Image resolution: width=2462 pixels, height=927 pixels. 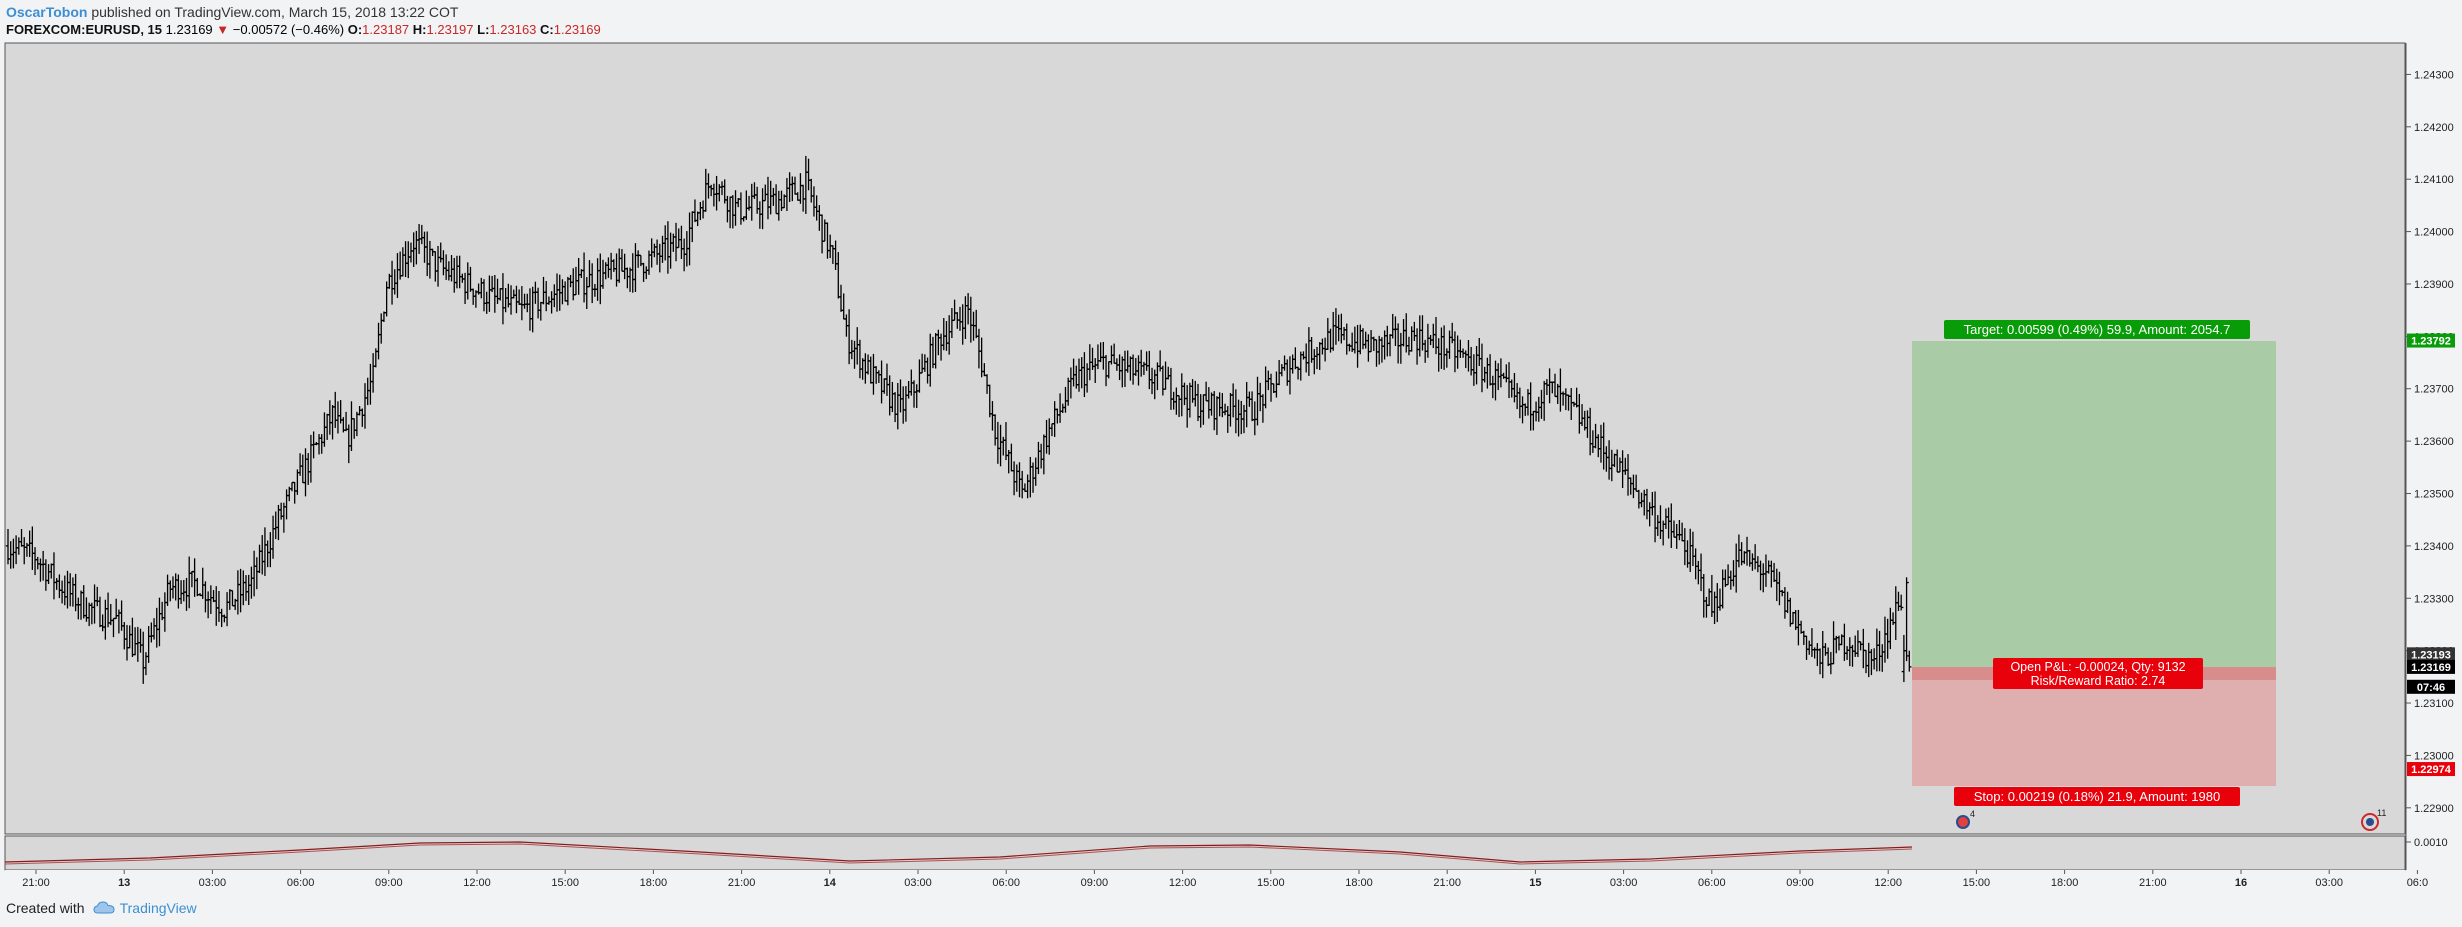 I want to click on price-tag: 07:46, so click(x=2431, y=686).